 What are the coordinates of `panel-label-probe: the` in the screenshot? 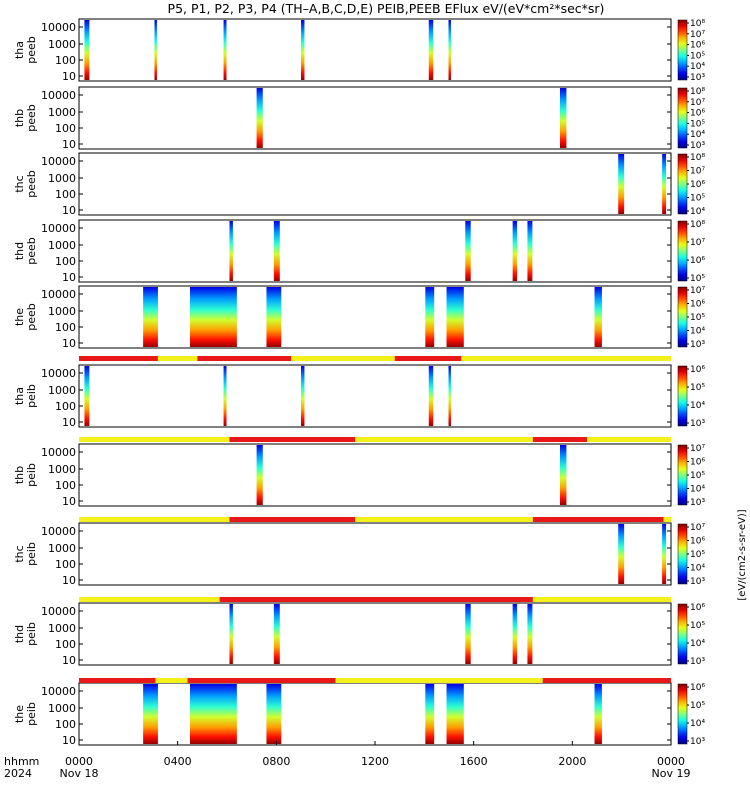 It's located at (19, 714).